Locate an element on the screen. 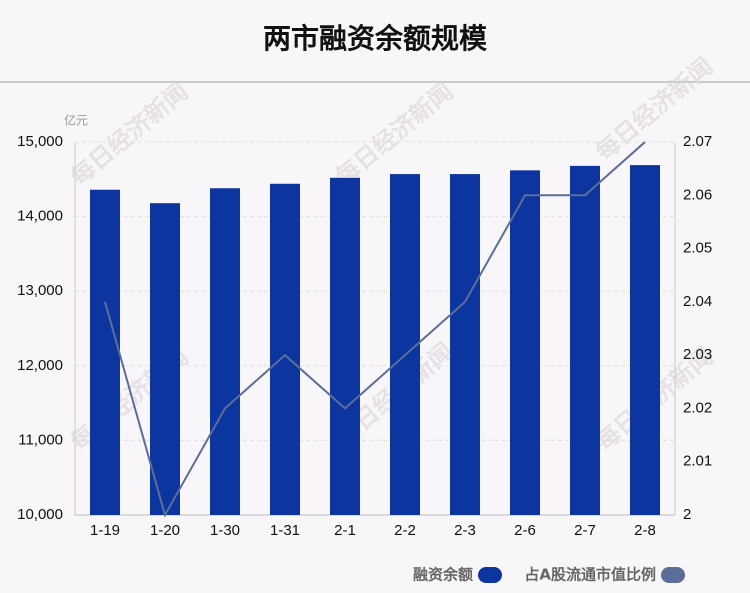 The width and height of the screenshot is (750, 593). legend-label: 融资余额 is located at coordinates (443, 575).